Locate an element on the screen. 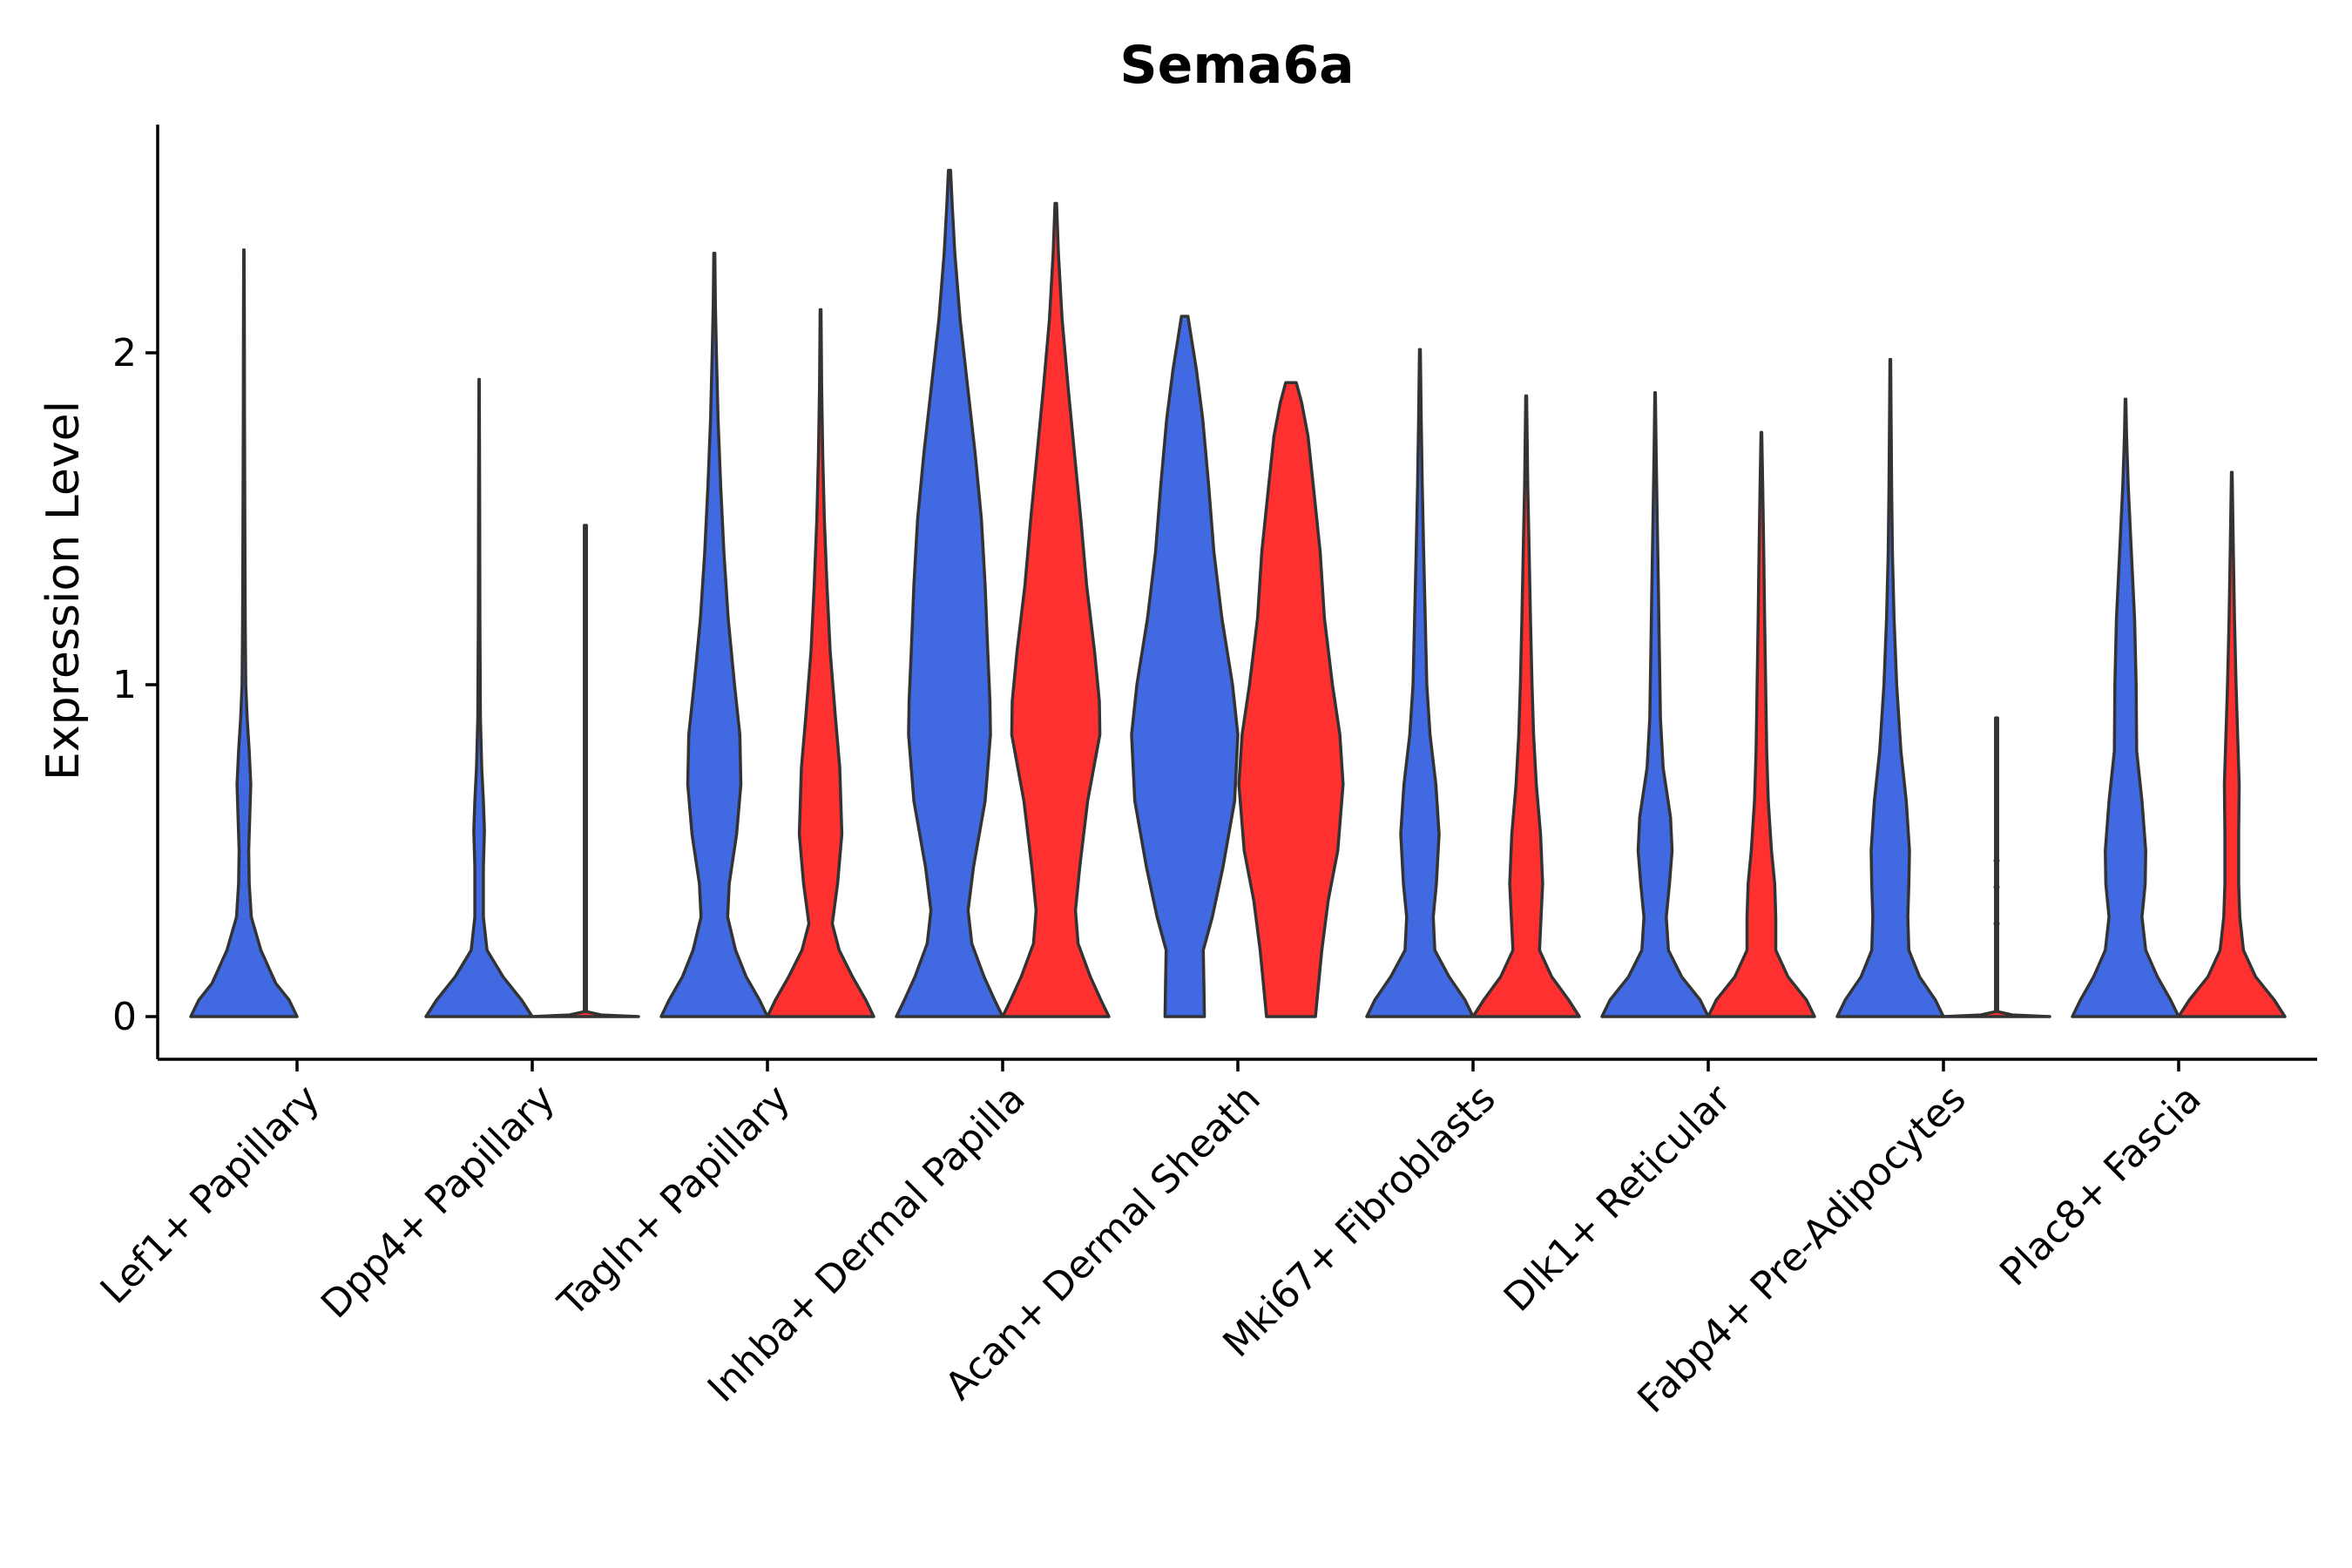 The width and height of the screenshot is (2352, 1568). x-tick-label: Mki67+ Fibroblasts is located at coordinates (1359, 1221).